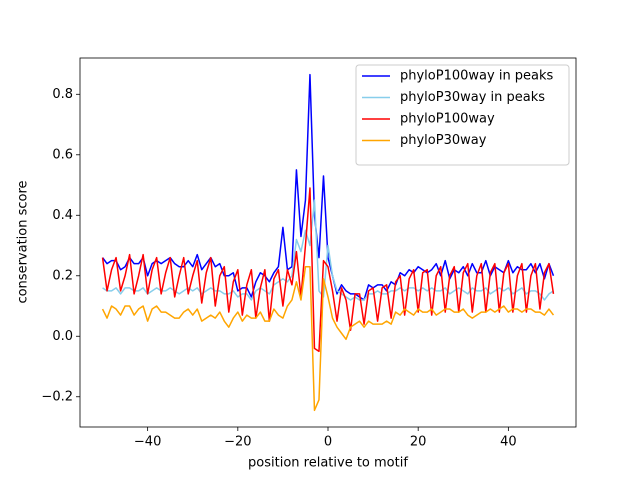 The image size is (640, 480). Describe the element at coordinates (62, 215) in the screenshot. I see `y-tick-label: 0.4` at that location.